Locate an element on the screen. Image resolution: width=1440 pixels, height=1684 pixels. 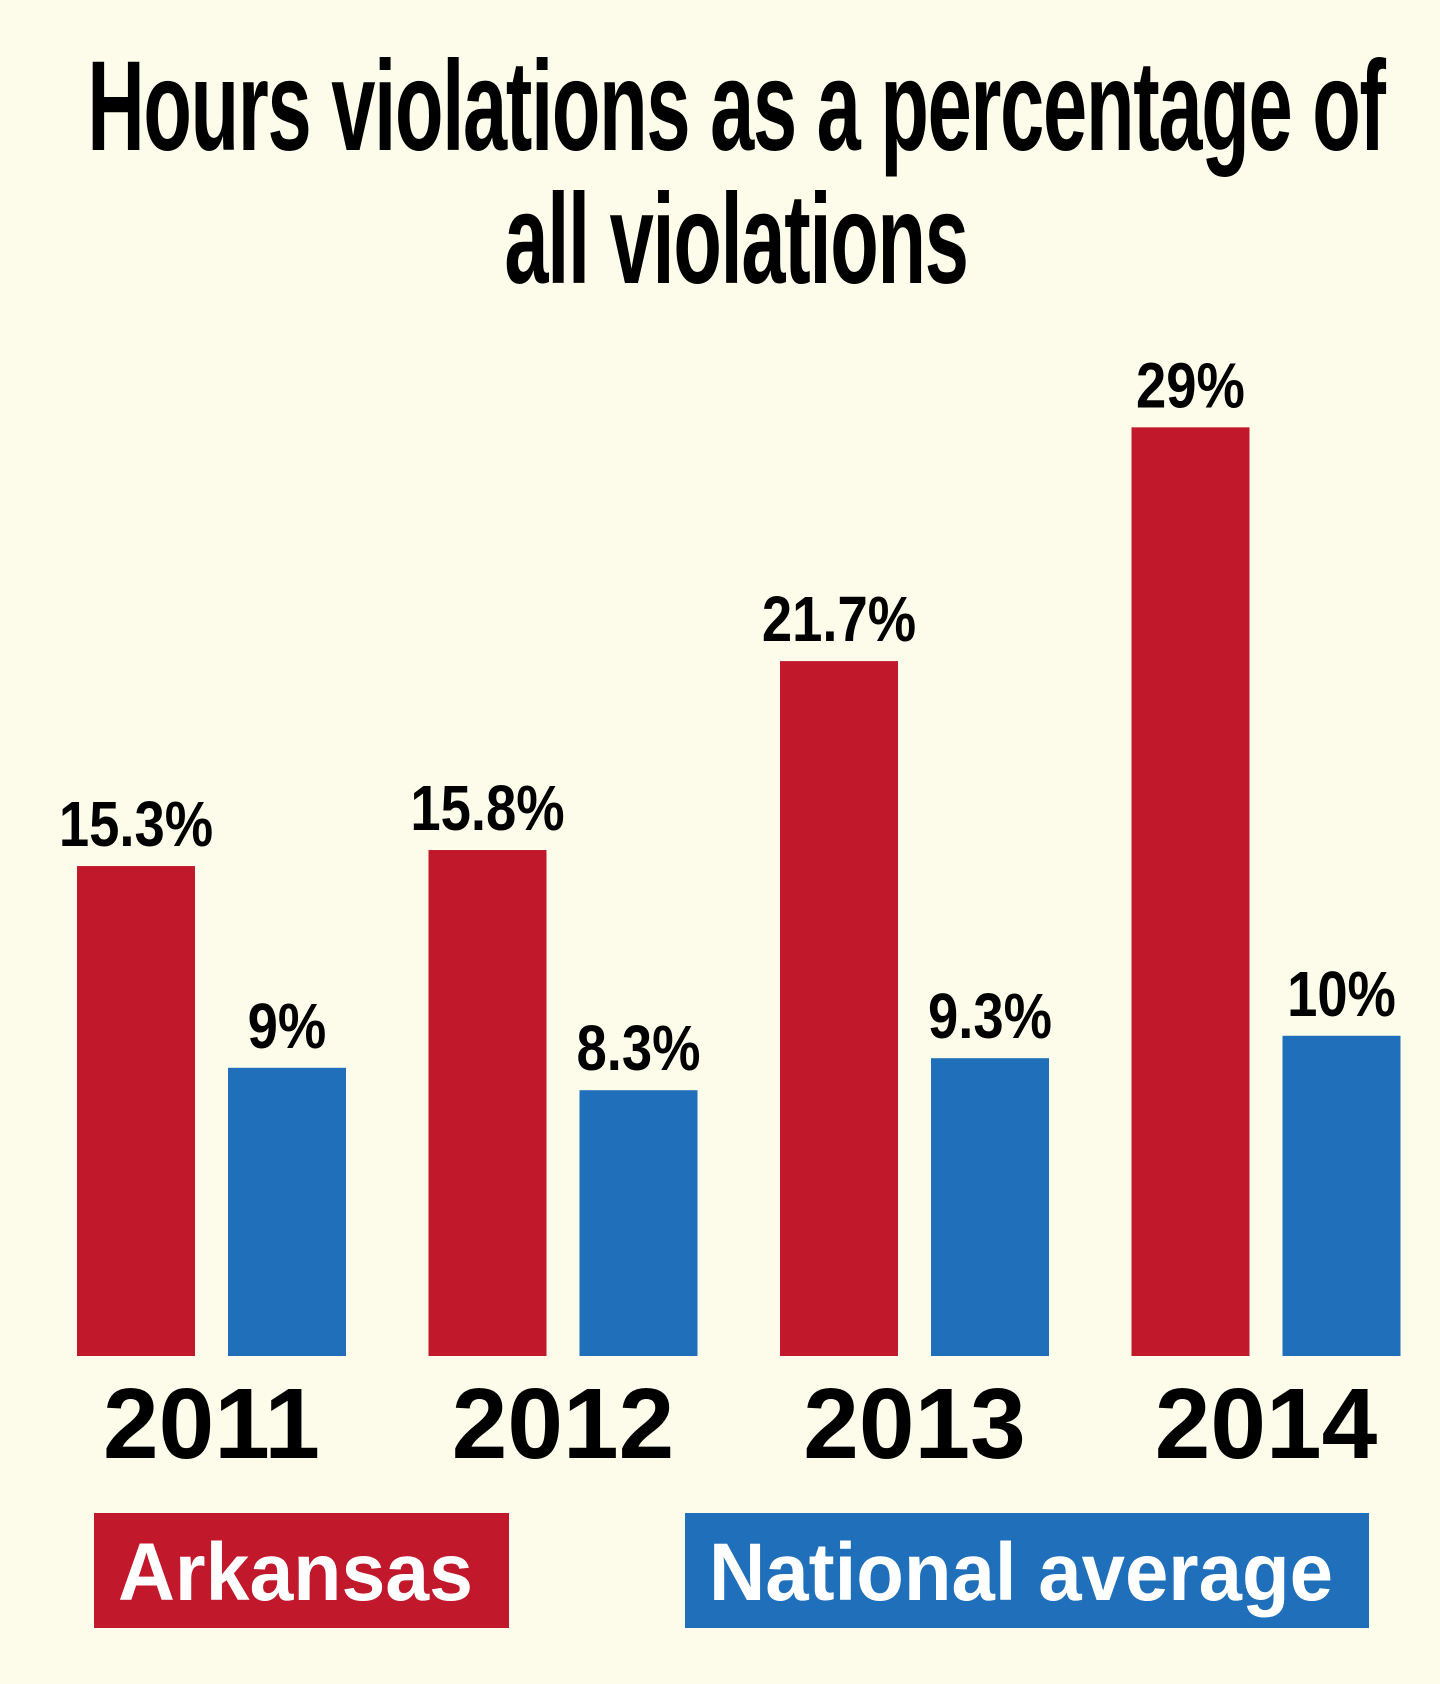
x-tick-label: 2012 is located at coordinates (563, 1424).